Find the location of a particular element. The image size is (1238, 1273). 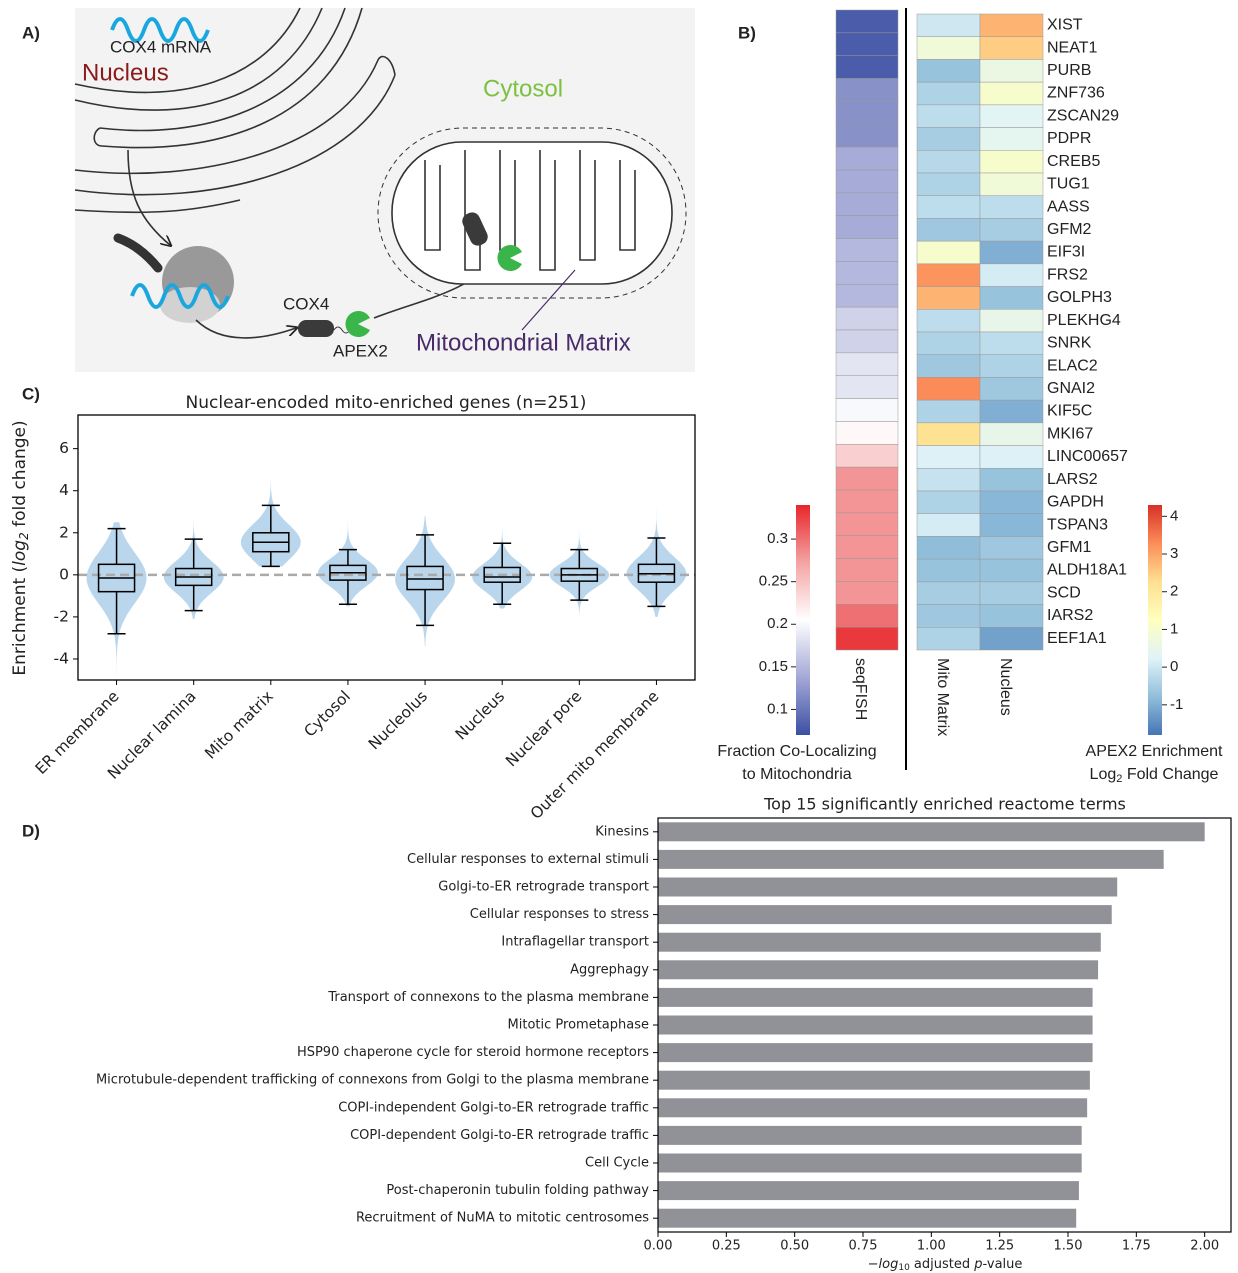

arrow is located at coordinates (148, 197).